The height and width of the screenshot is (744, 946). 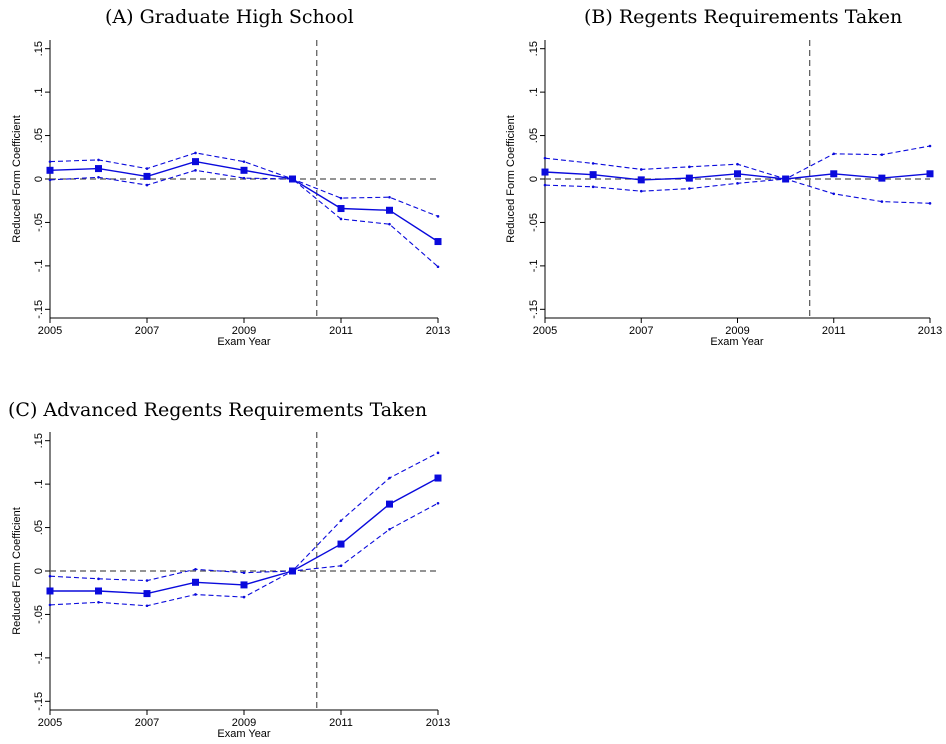 I want to click on panel-a-title: (A) Graduate High School, so click(x=229, y=17).